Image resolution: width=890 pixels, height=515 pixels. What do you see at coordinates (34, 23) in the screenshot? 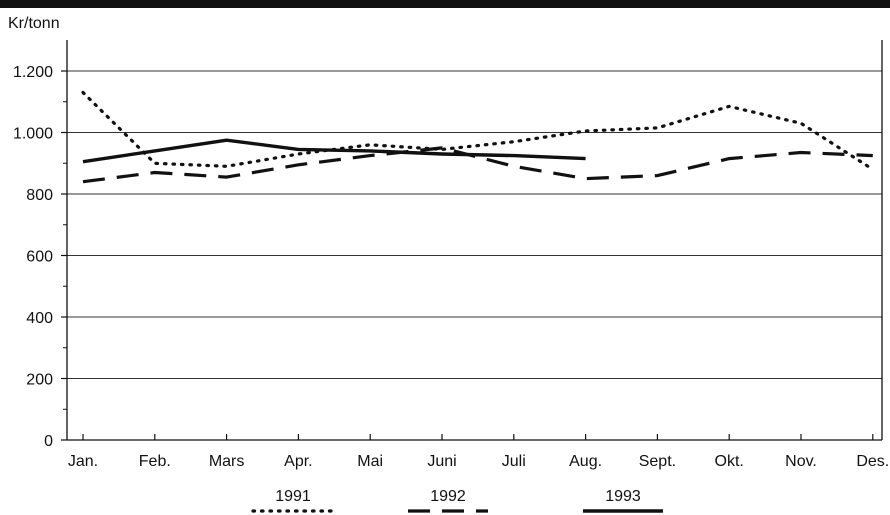
I see `y-axis-label: Kr/tonn` at bounding box center [34, 23].